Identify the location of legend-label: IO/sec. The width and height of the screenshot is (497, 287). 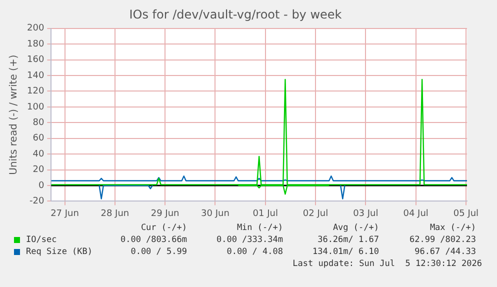
(41, 240).